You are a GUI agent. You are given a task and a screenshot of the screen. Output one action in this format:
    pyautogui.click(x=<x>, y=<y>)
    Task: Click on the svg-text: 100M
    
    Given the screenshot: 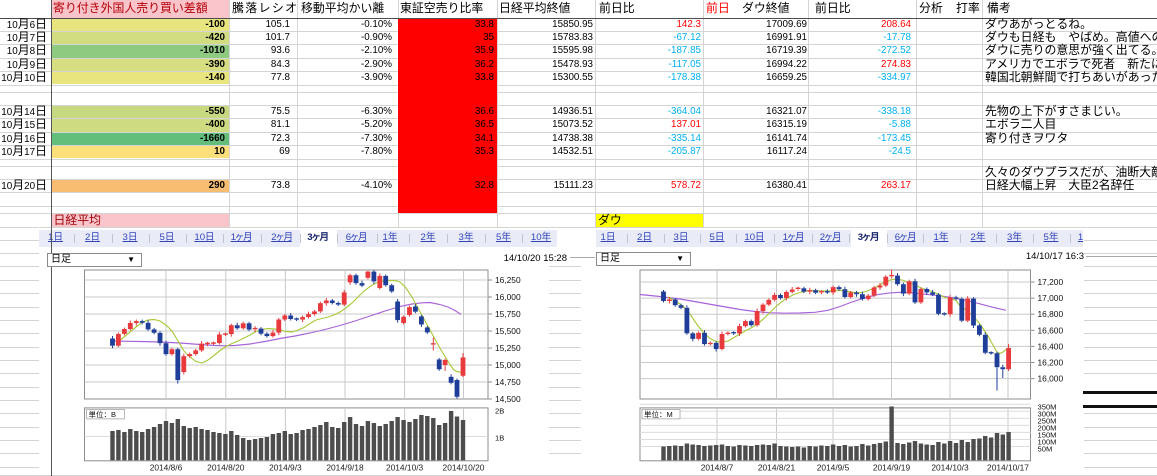 What is the action you would take?
    pyautogui.click(x=1047, y=442)
    